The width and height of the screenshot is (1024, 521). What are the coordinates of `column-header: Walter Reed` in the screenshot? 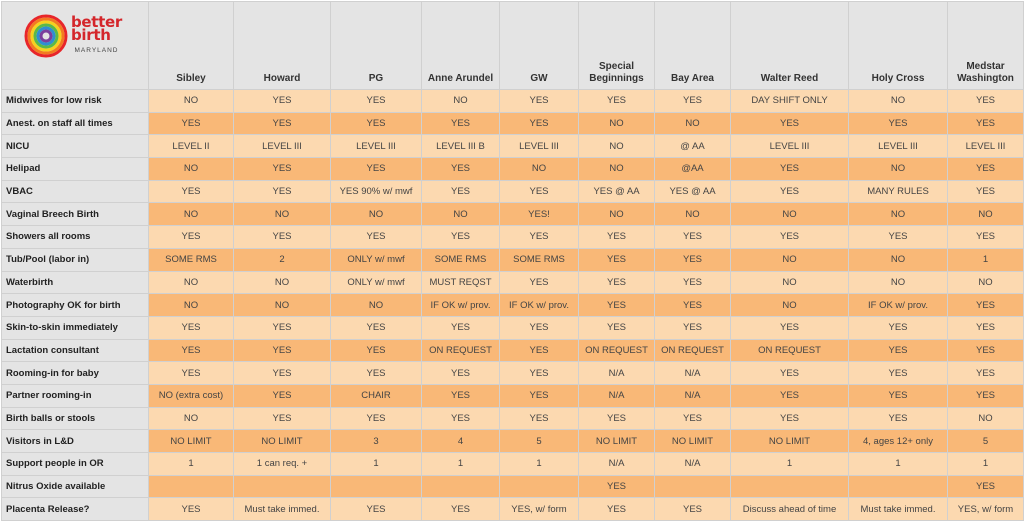 It's located at (789, 45).